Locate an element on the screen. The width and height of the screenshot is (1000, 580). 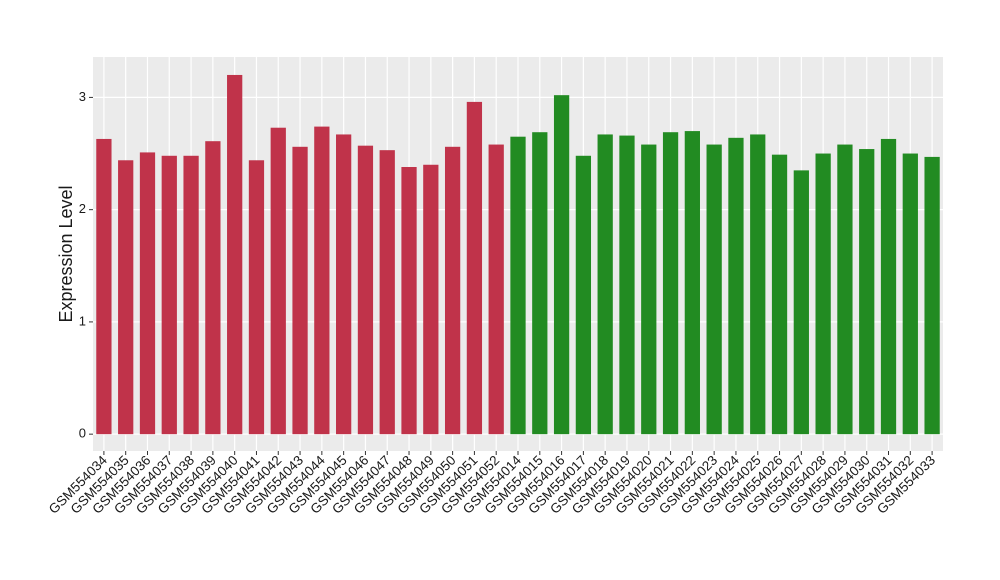
y-axis-title: Expression Level is located at coordinates (66, 253).